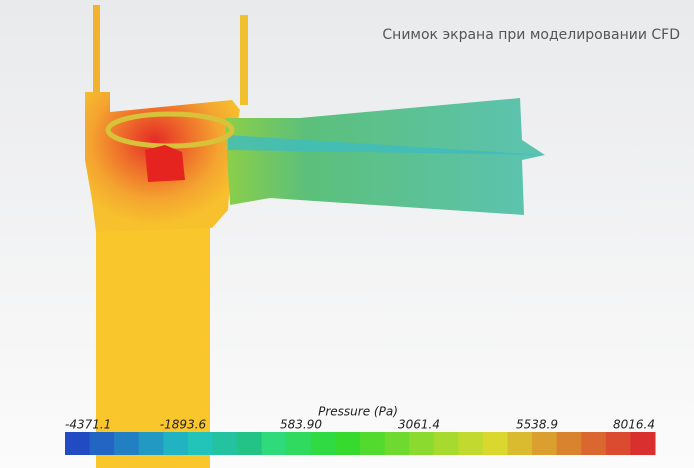 The height and width of the screenshot is (468, 694). Describe the element at coordinates (301, 425) in the screenshot. I see `colorbar-tick-label: 583.90` at that location.